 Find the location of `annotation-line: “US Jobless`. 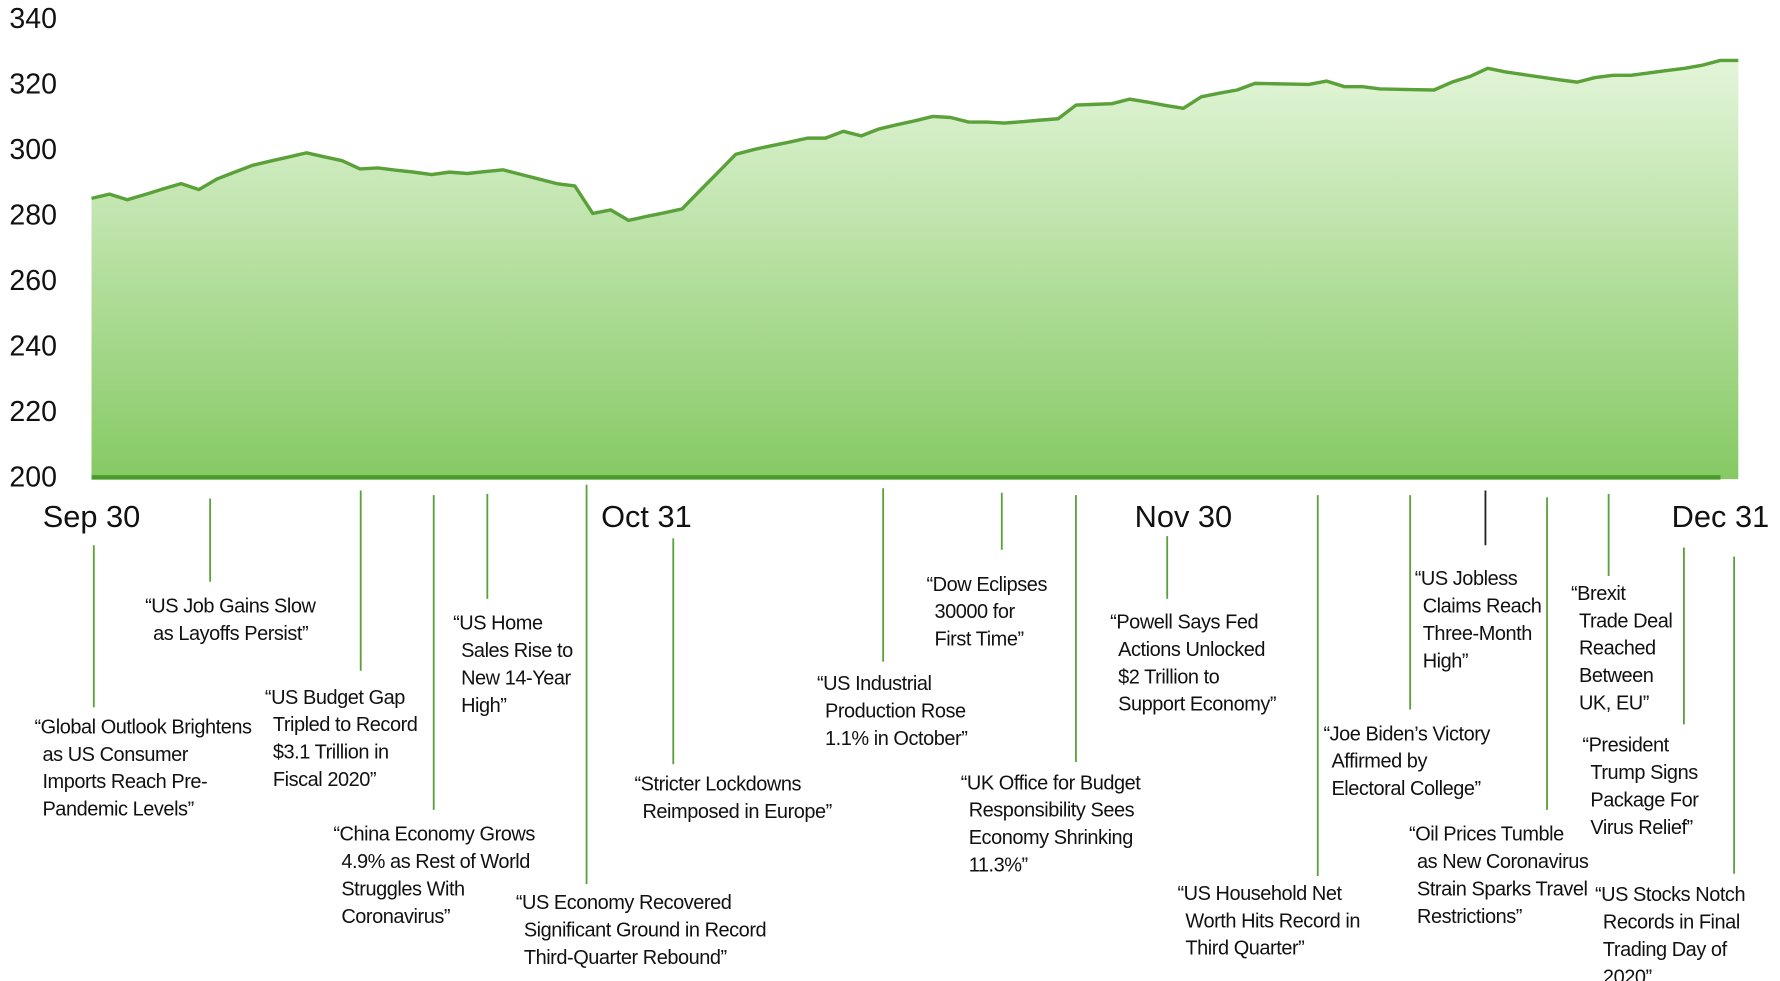

annotation-line: “US Jobless is located at coordinates (1466, 579).